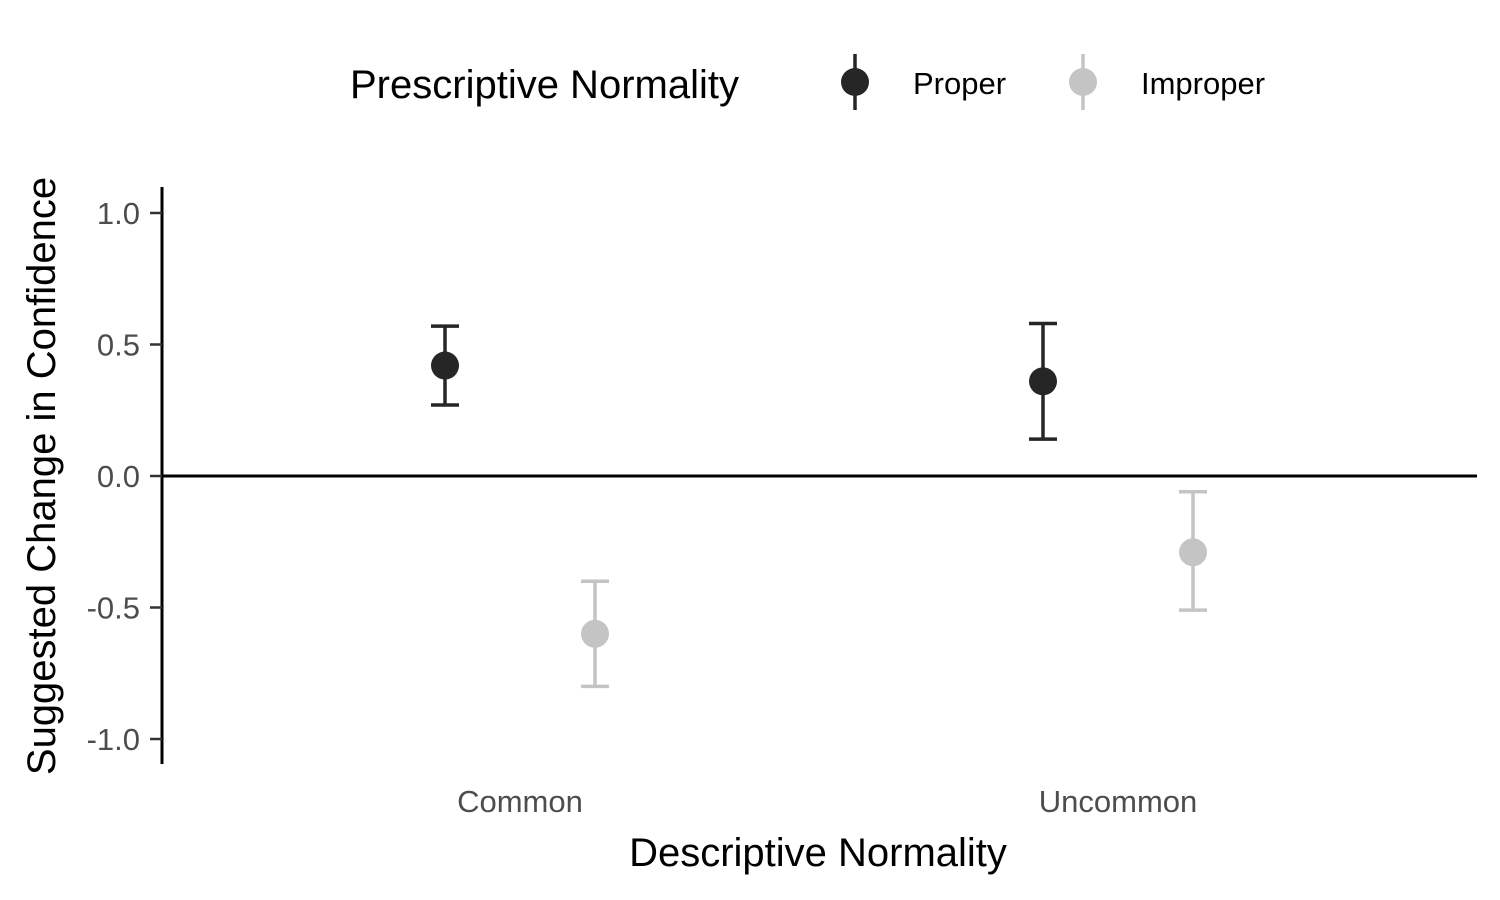  What do you see at coordinates (959, 83) in the screenshot?
I see `legend-label: Proper` at bounding box center [959, 83].